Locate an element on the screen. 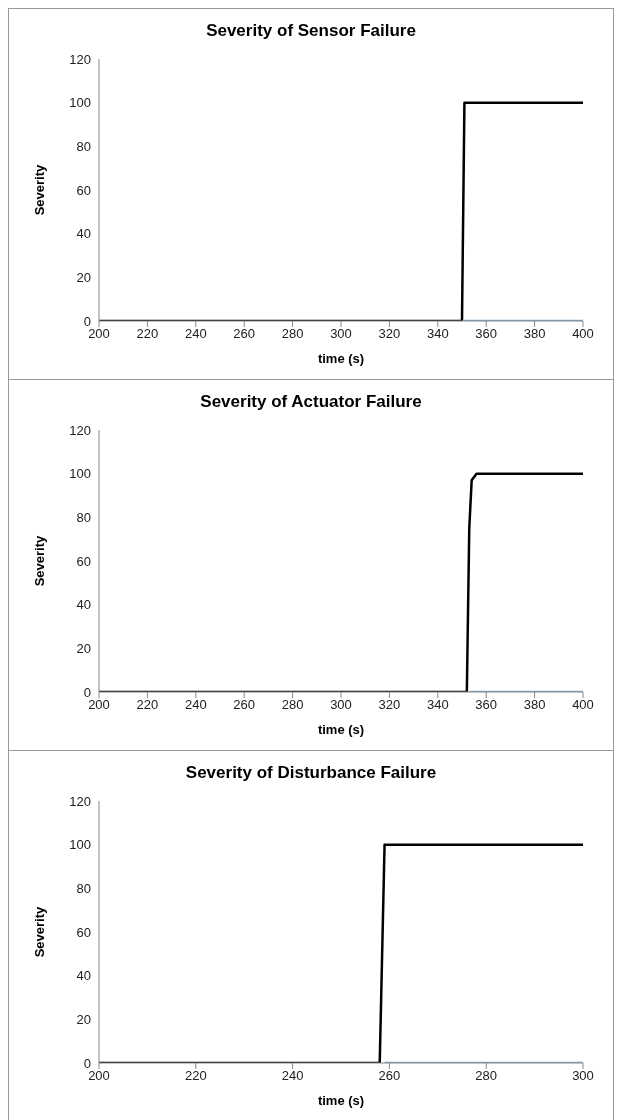 This screenshot has width=622, height=1120. chart-title: Severity of Sensor Failure is located at coordinates (311, 31).